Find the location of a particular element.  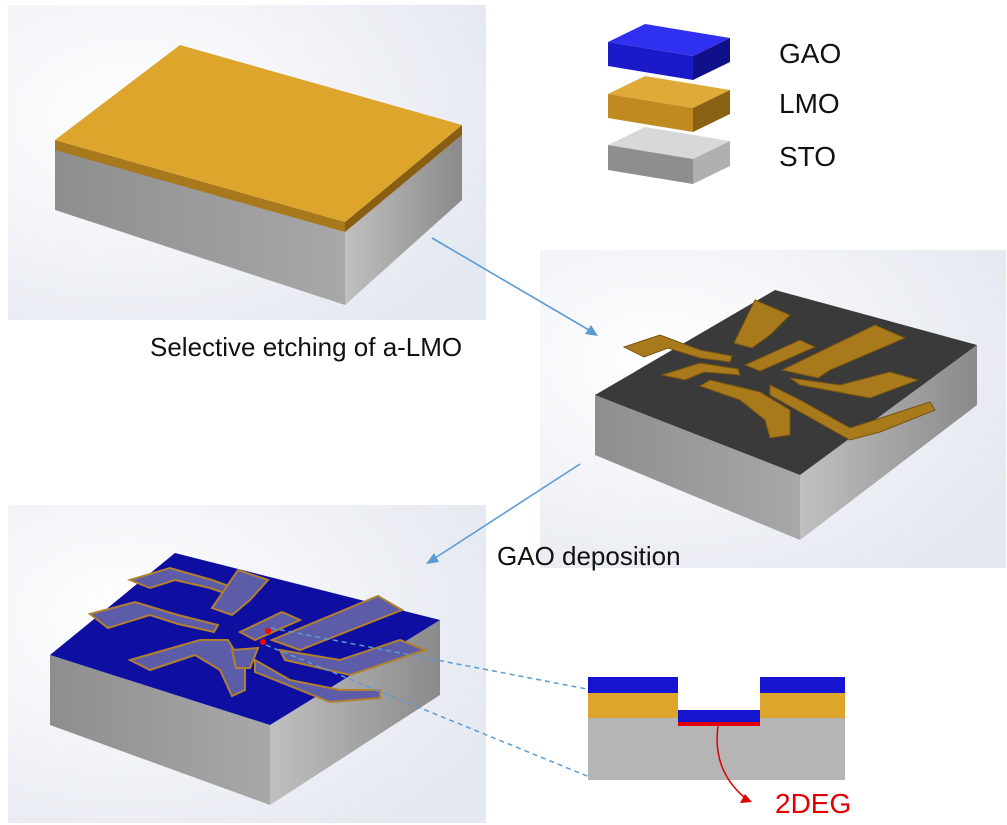

arrow-step-2-head is located at coordinates (432, 558).